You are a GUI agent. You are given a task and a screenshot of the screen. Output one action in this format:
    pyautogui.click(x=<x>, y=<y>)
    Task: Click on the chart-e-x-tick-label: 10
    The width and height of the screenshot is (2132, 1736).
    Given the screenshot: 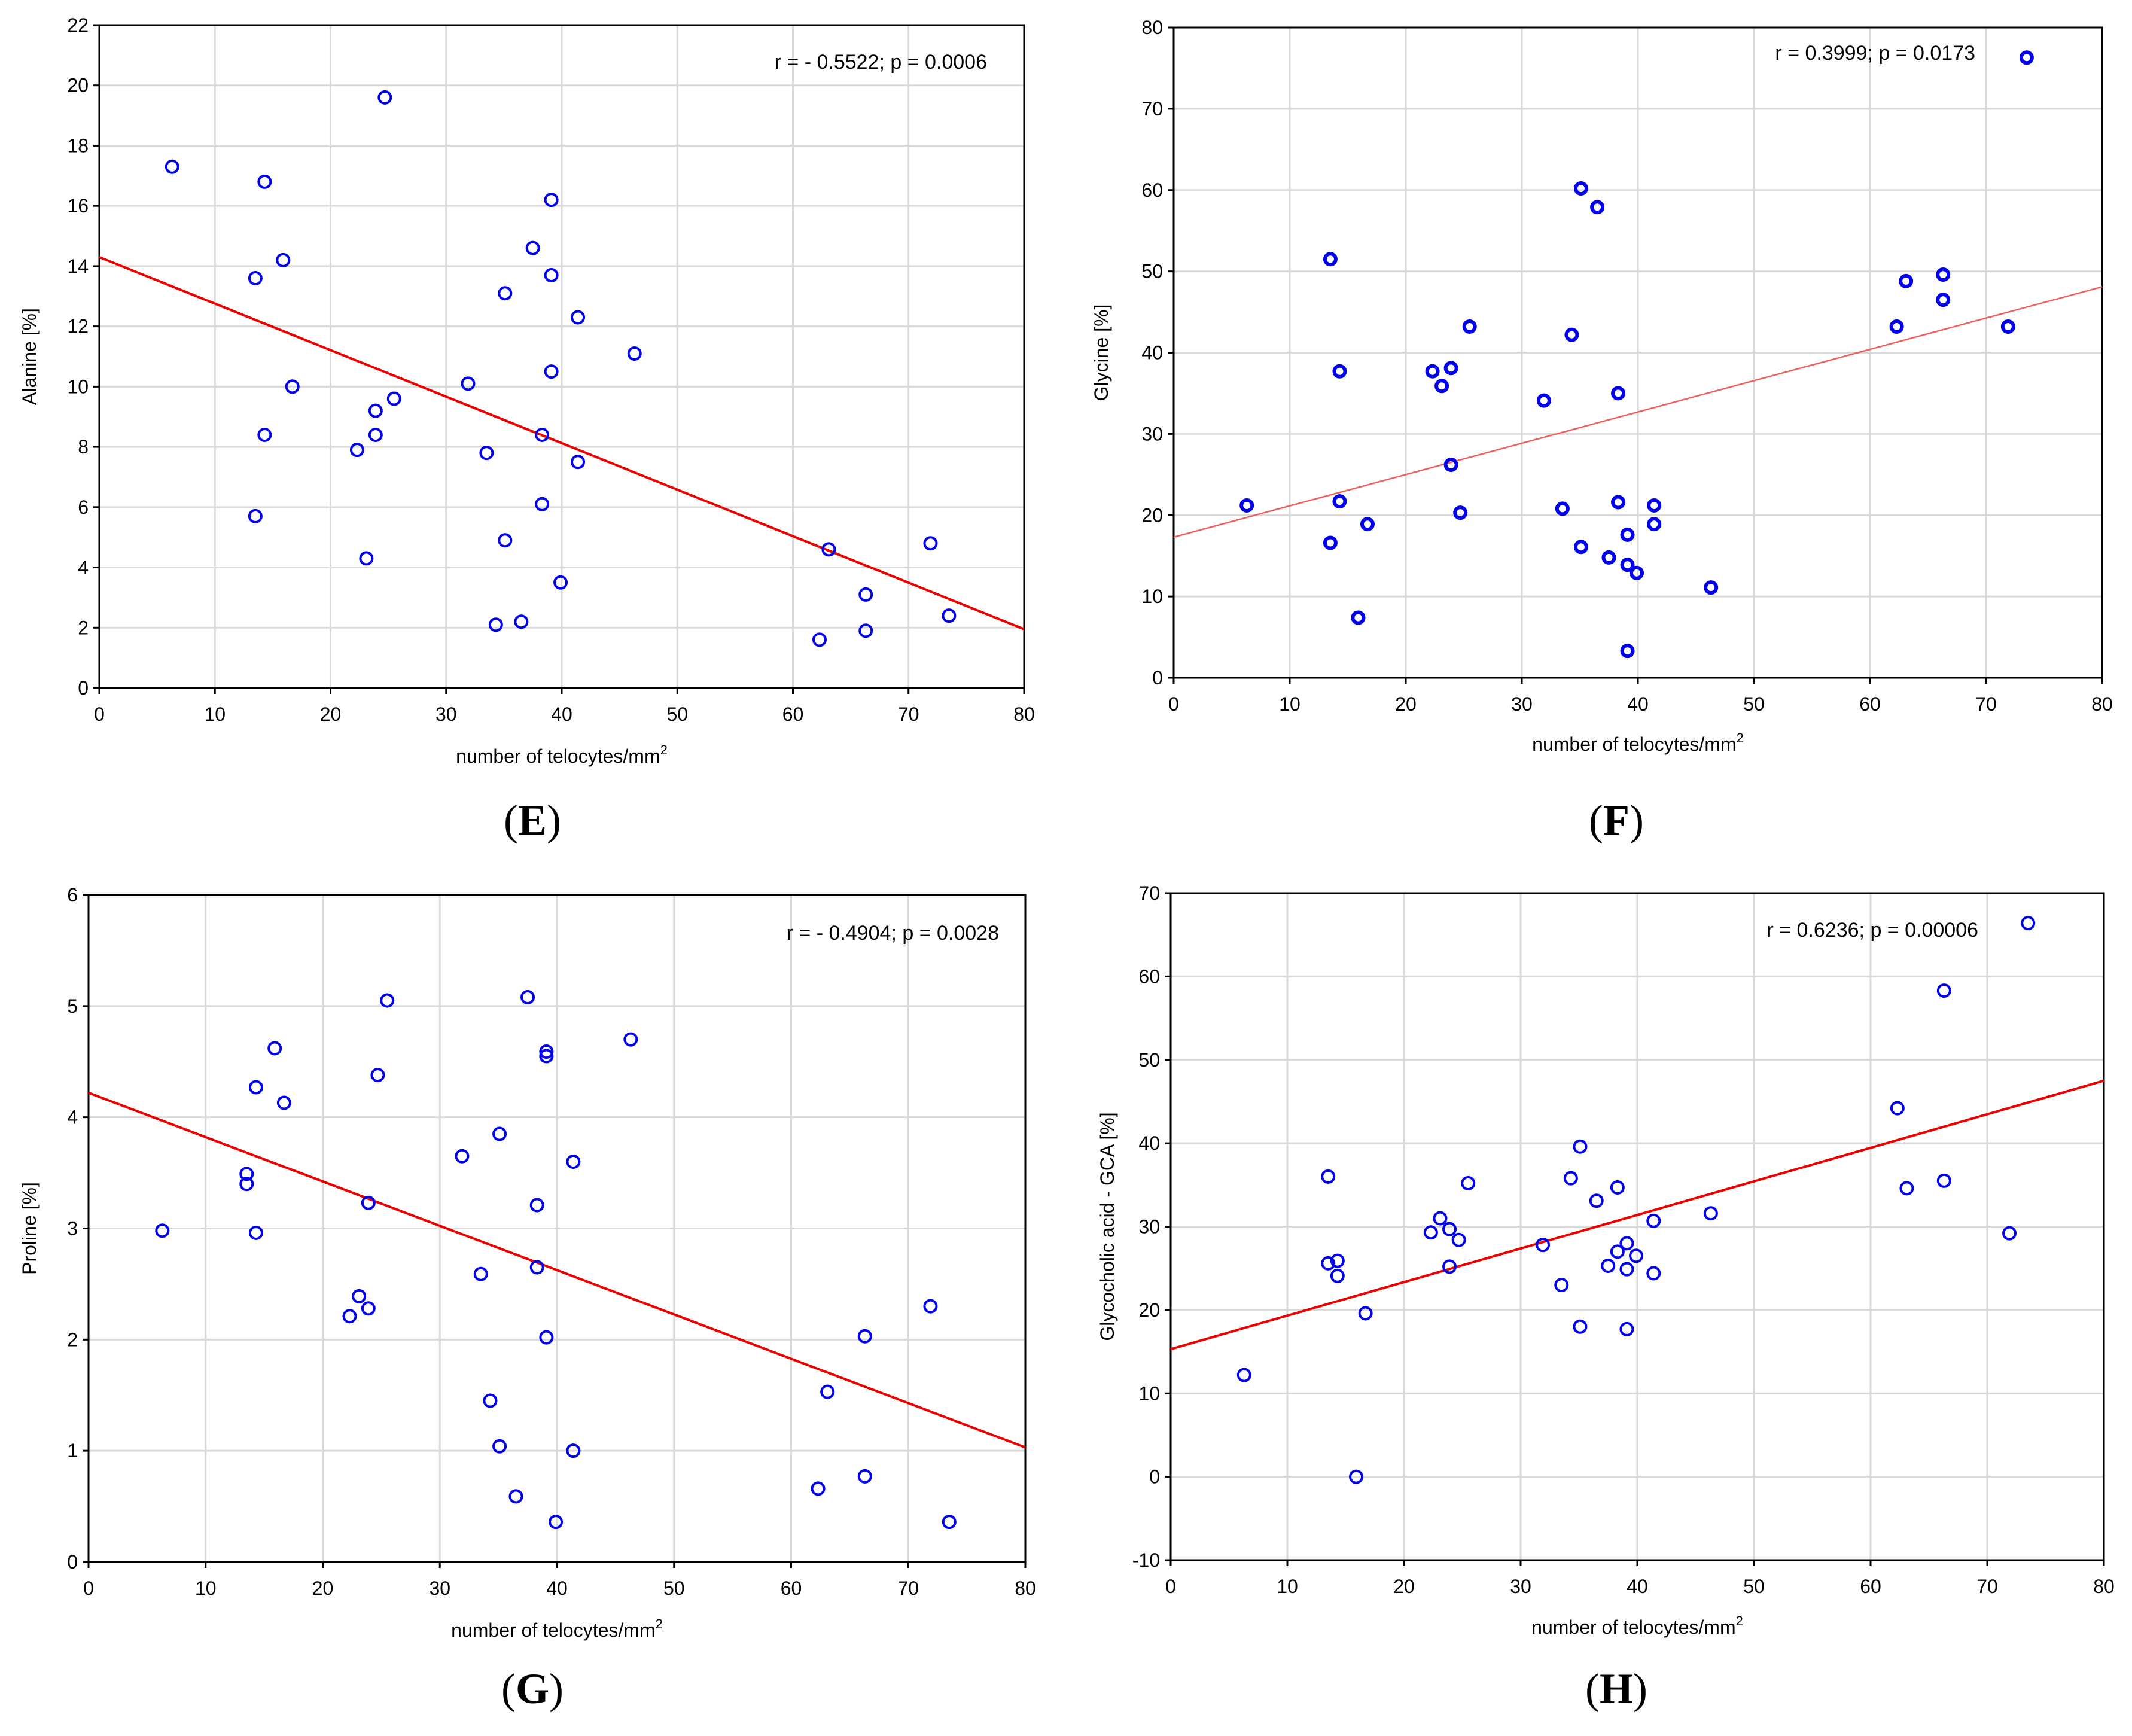 What is the action you would take?
    pyautogui.click(x=215, y=714)
    